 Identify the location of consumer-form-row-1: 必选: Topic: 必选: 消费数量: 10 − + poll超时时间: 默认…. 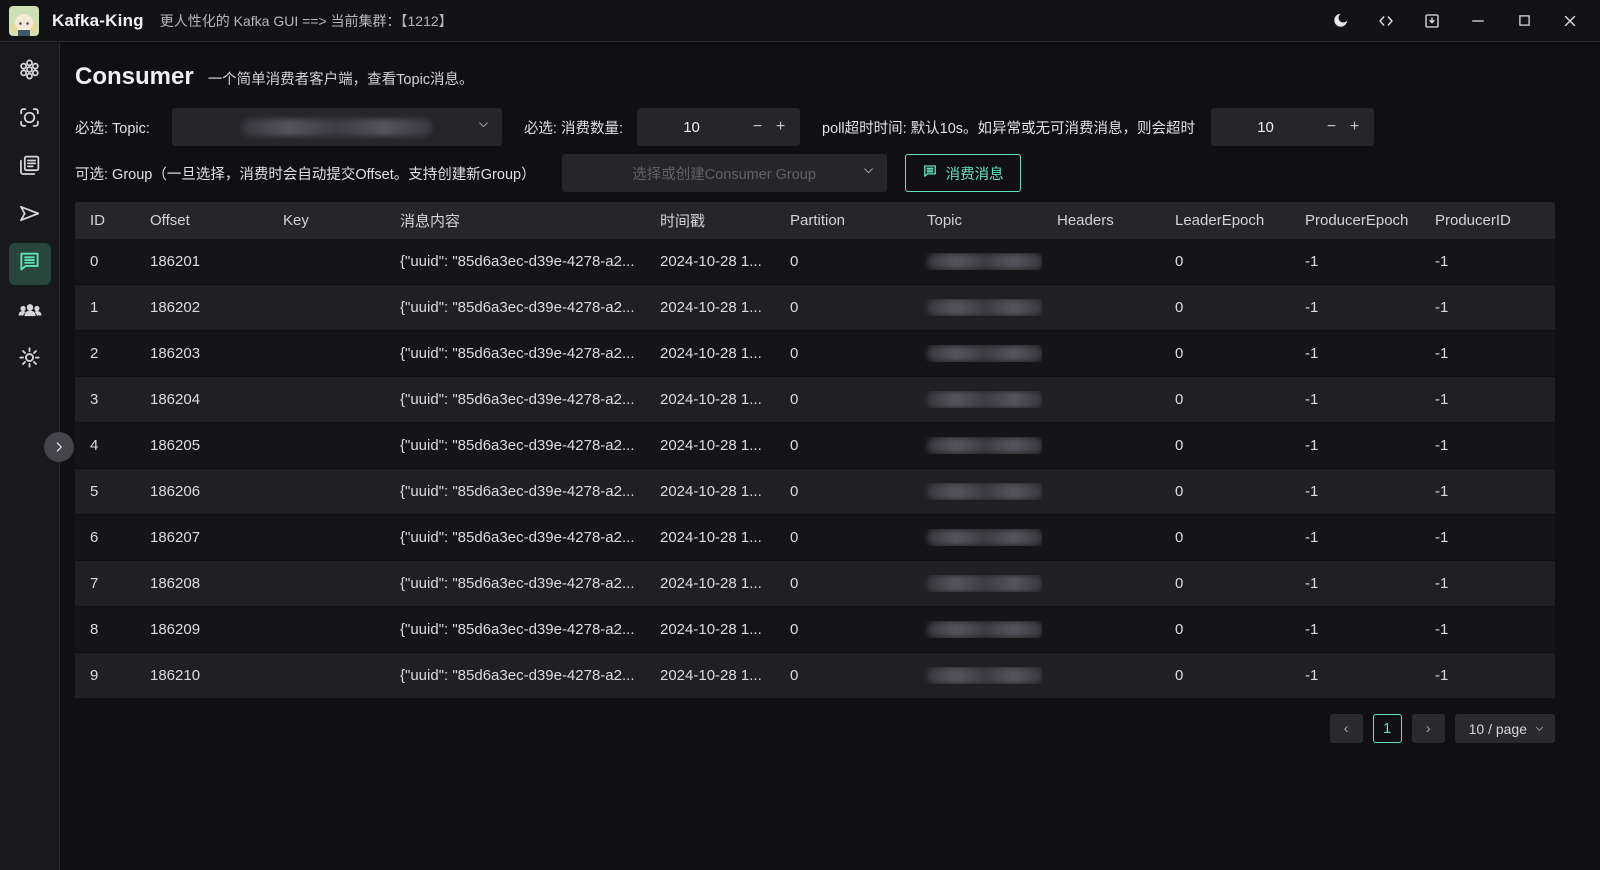
(837, 127).